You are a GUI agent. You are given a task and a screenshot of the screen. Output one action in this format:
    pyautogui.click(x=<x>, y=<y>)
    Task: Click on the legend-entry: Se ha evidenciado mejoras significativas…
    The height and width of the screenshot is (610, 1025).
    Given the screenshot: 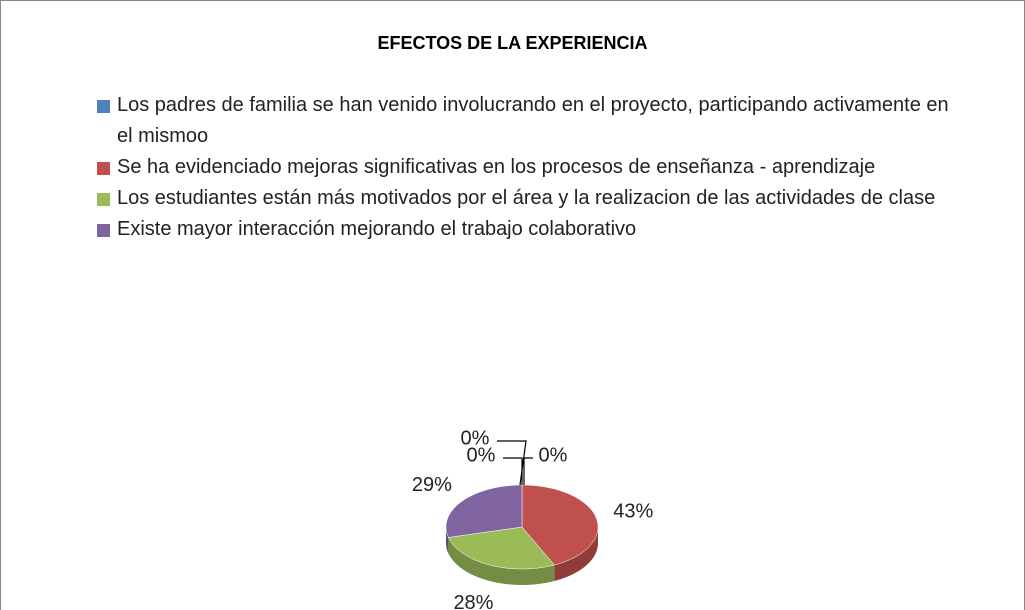 What is the action you would take?
    pyautogui.click(x=532, y=167)
    